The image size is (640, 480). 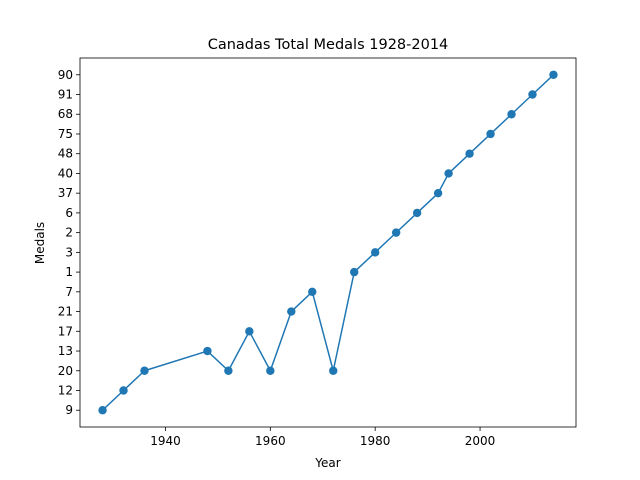 What do you see at coordinates (322, 437) in the screenshot?
I see `x-axis-ticks: 1940 1960 1980 2000` at bounding box center [322, 437].